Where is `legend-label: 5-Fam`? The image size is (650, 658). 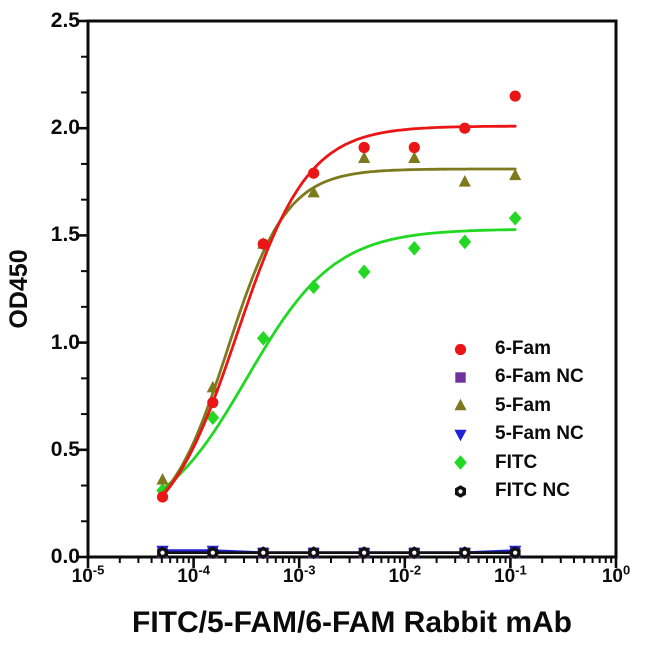 legend-label: 5-Fam is located at coordinates (523, 405).